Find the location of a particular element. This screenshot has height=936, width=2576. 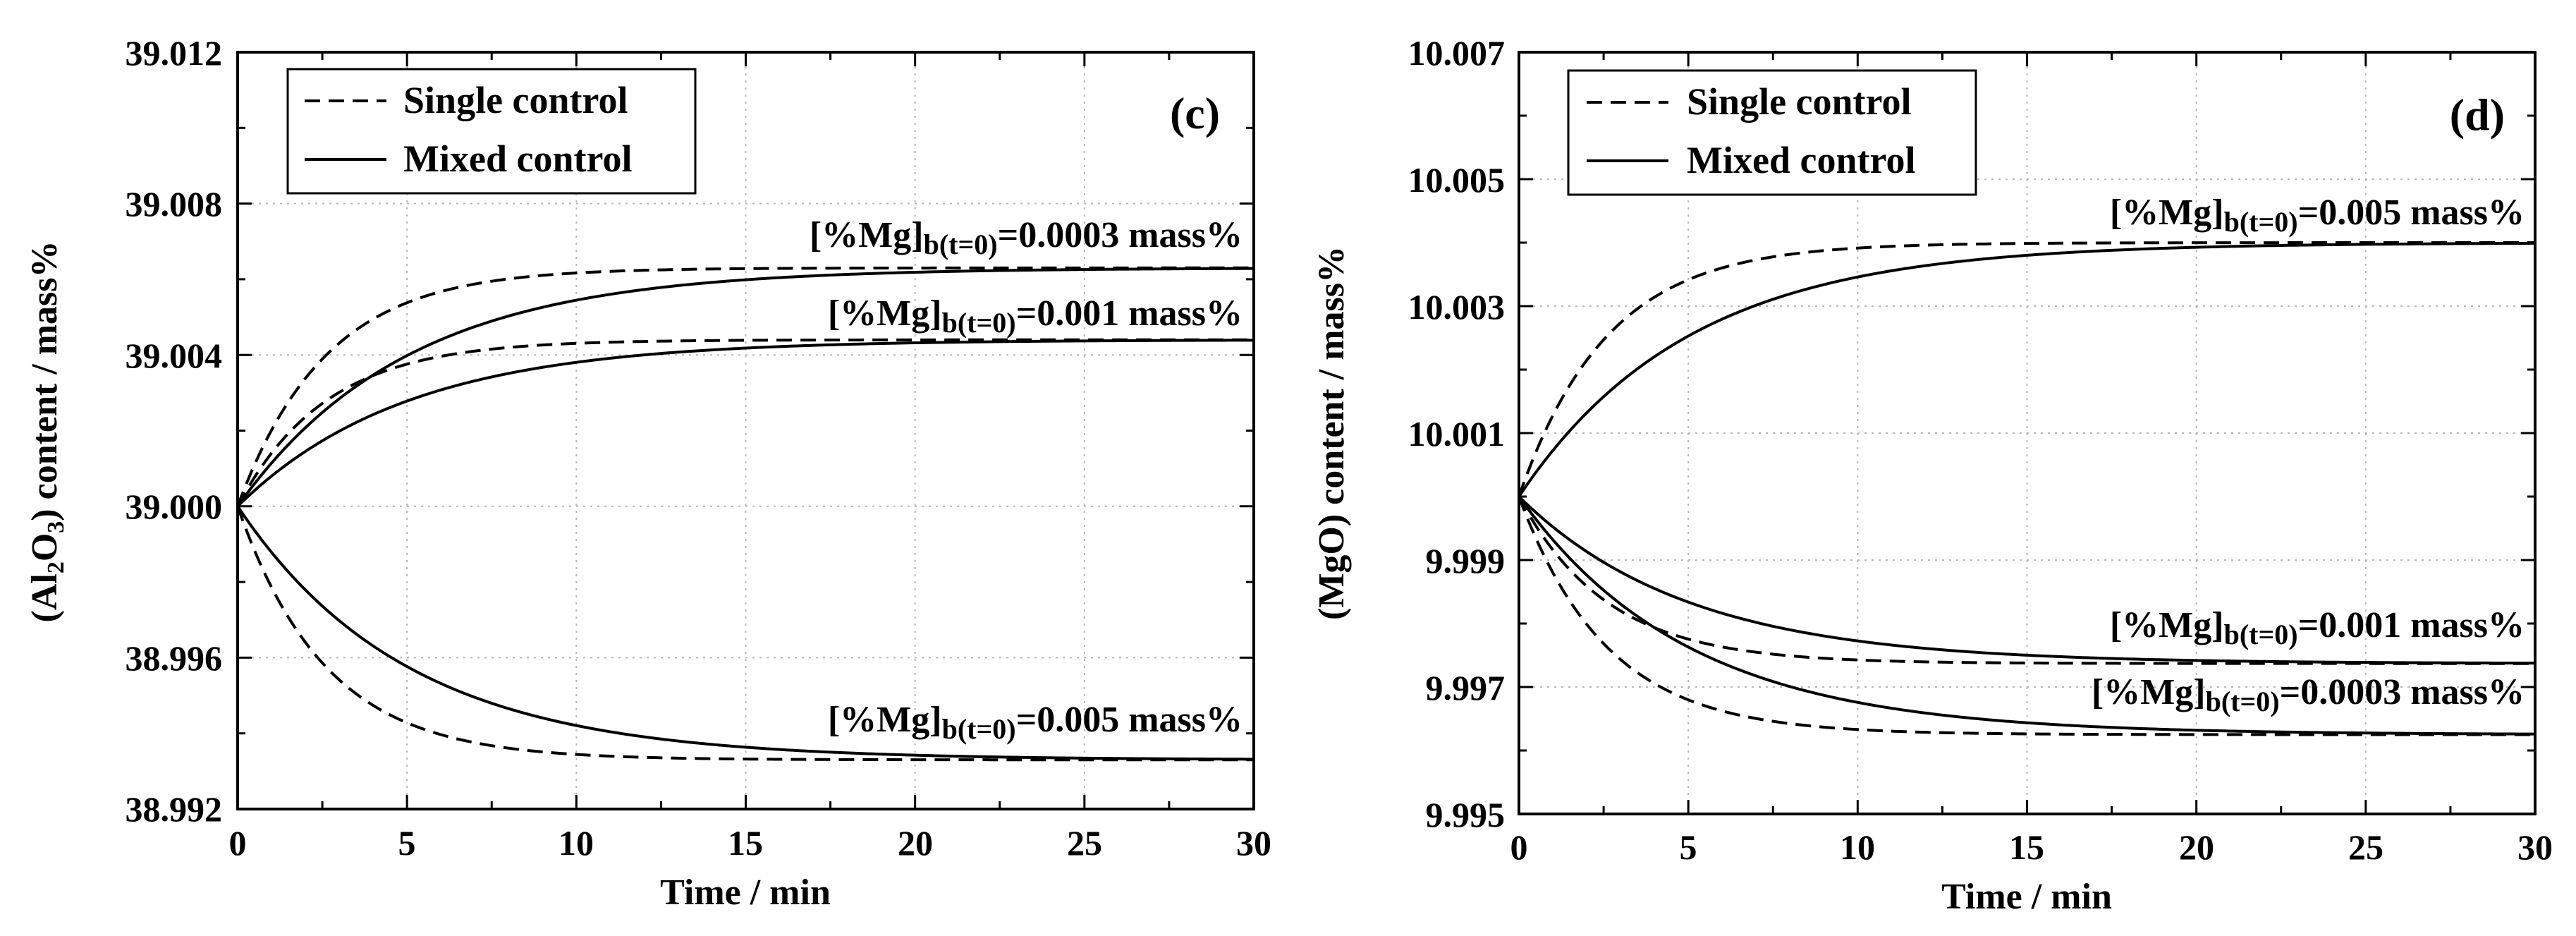

panel-label-d: (d) is located at coordinates (2478, 115).